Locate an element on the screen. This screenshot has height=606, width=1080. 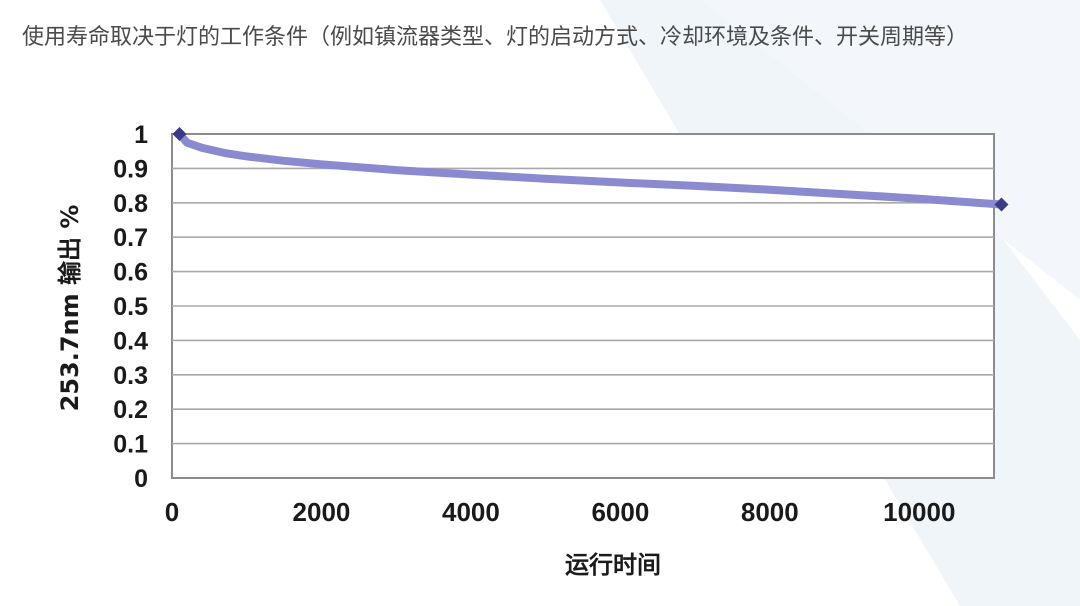
y-axis-ticks: 0 0.1 0.2 0.3 0.4 0.5 0.6 0.7 0.8 0.9 1 is located at coordinates (130, 307).